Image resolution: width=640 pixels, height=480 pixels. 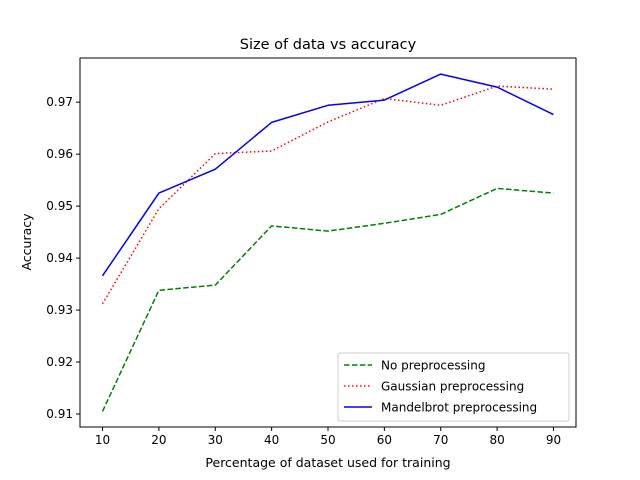 I want to click on y-tick-label: 0.94, so click(x=59, y=258).